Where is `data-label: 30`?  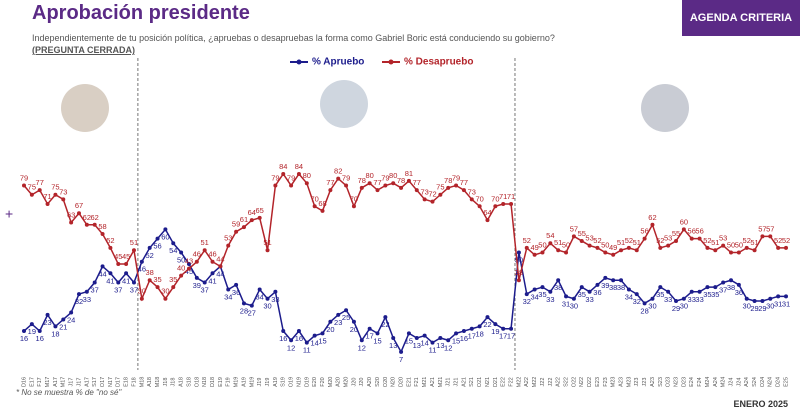 data-label: 30 is located at coordinates (574, 306).